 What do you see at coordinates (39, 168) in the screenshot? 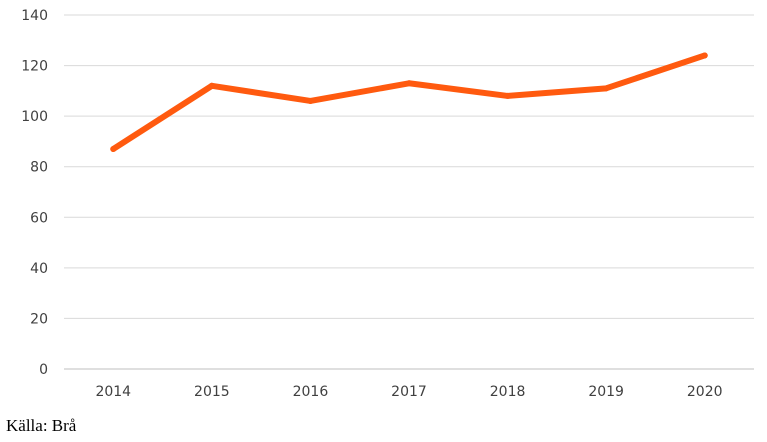
I see `y-tick-label: 80` at bounding box center [39, 168].